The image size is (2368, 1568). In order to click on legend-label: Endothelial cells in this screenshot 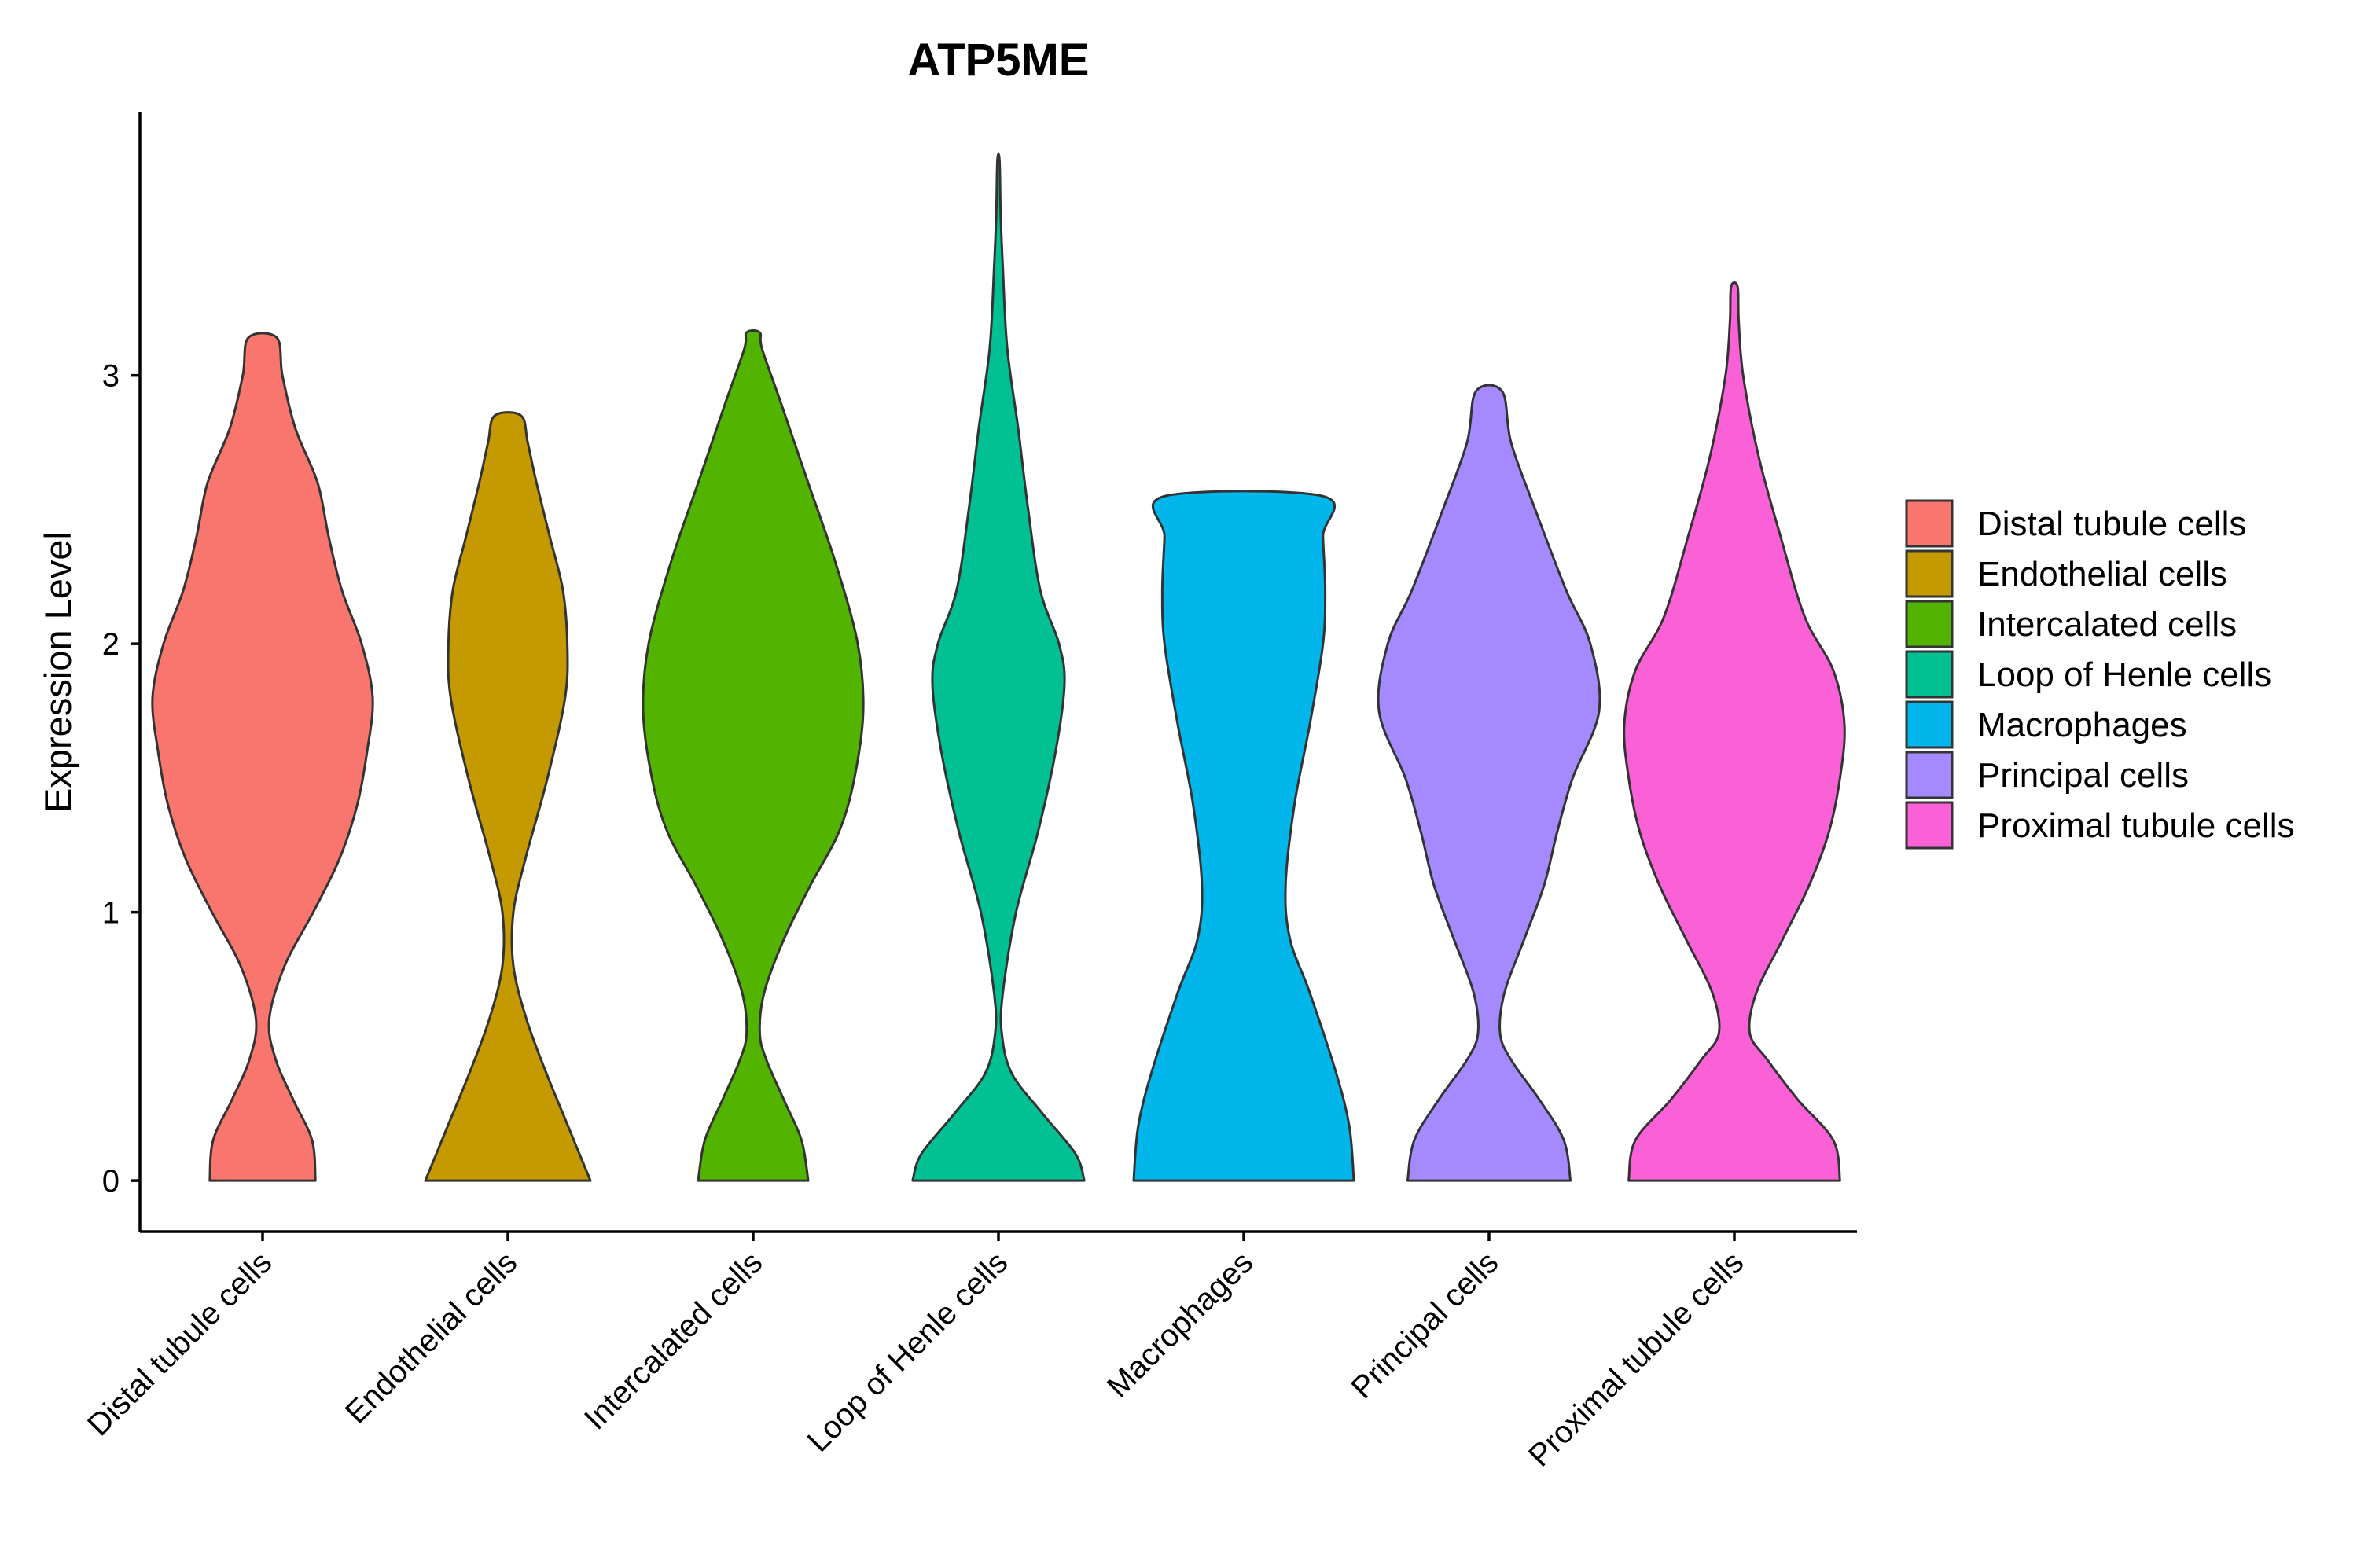, I will do `click(2102, 574)`.